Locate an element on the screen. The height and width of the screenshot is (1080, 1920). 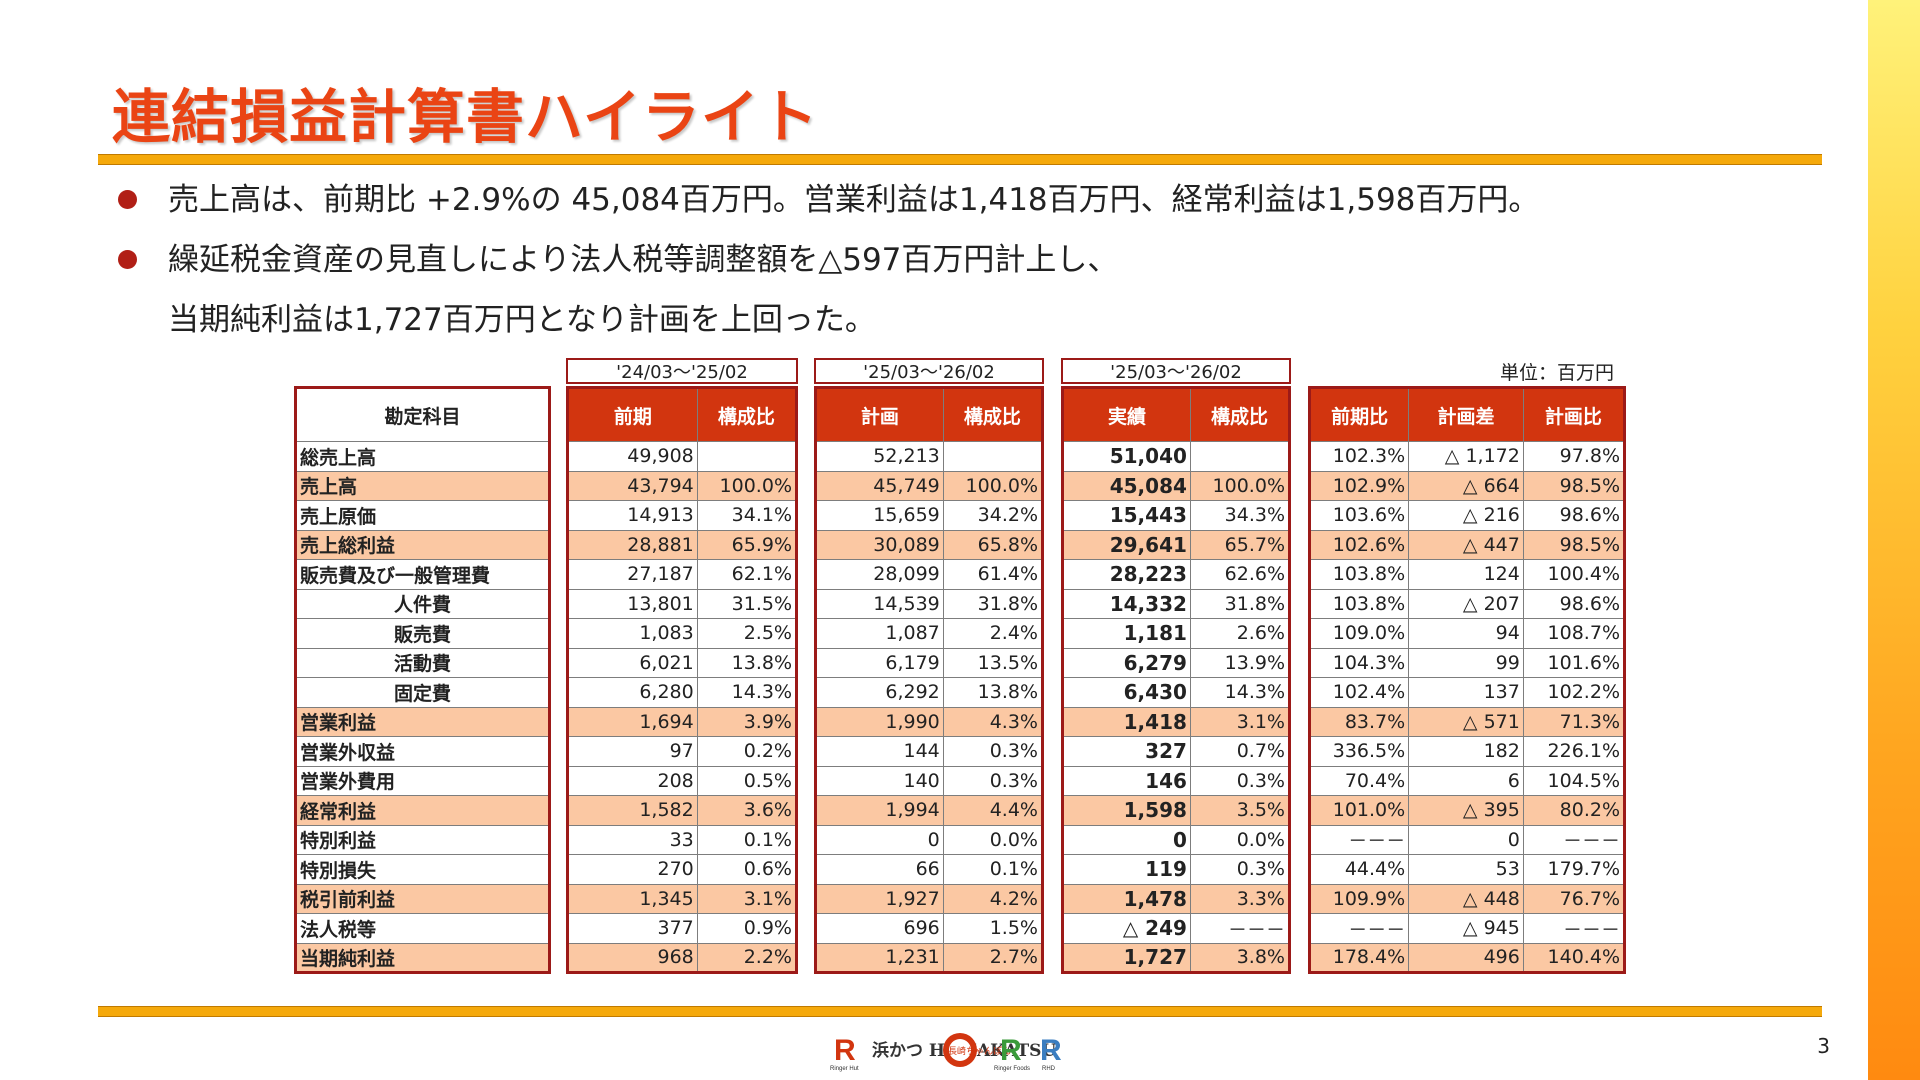
row-label: 売上原価 is located at coordinates (422, 515).